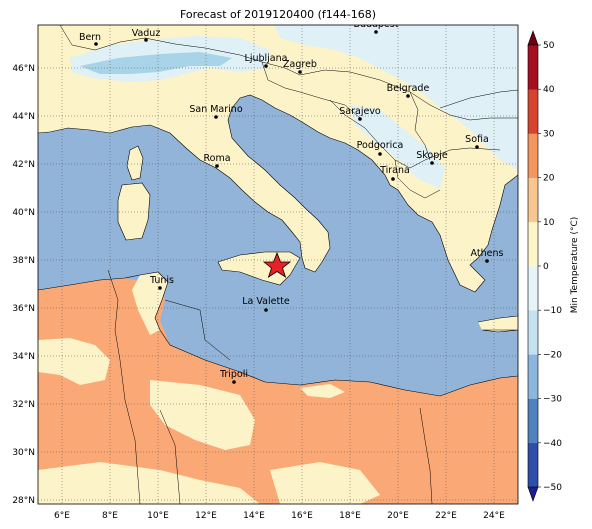  Describe the element at coordinates (23, 453) in the screenshot. I see `y-tick-label: 30°N` at that location.